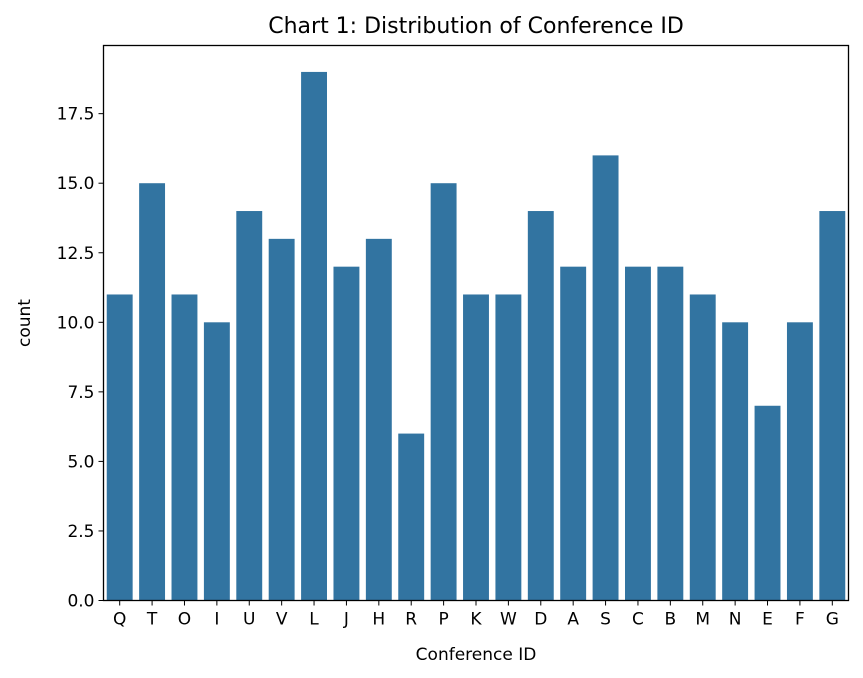 This screenshot has height=678, width=863. I want to click on bar-O, so click(184, 447).